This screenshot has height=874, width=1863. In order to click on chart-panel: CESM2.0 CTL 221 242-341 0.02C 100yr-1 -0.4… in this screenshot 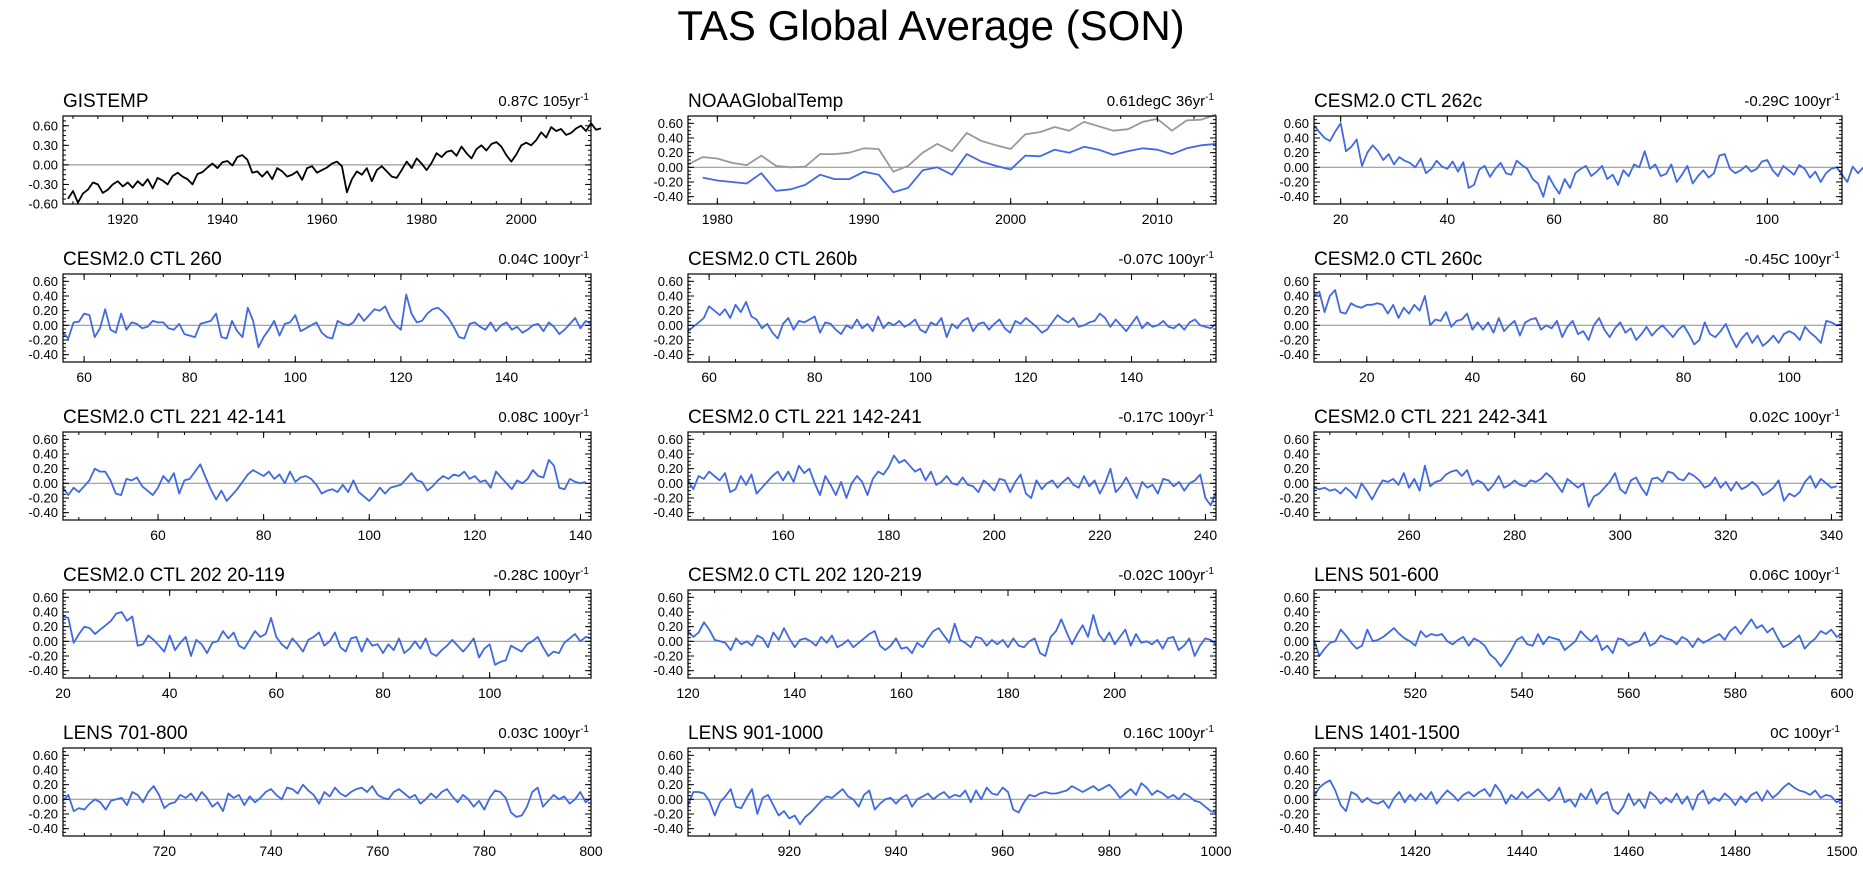, I will do `click(1561, 475)`.